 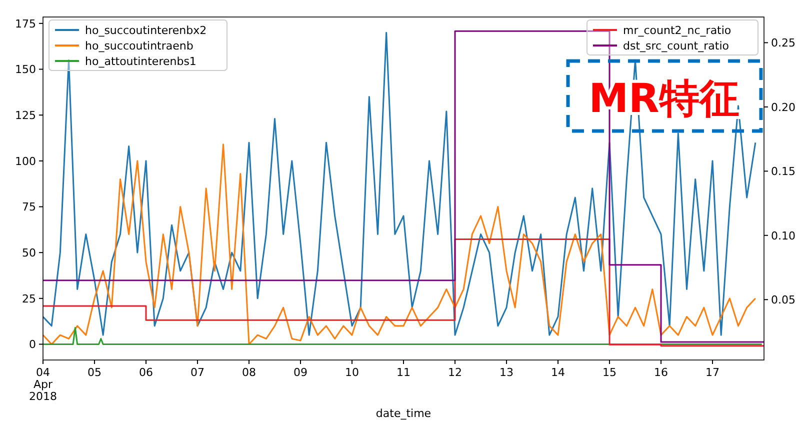 I want to click on x-tick-label: 14, so click(x=558, y=372).